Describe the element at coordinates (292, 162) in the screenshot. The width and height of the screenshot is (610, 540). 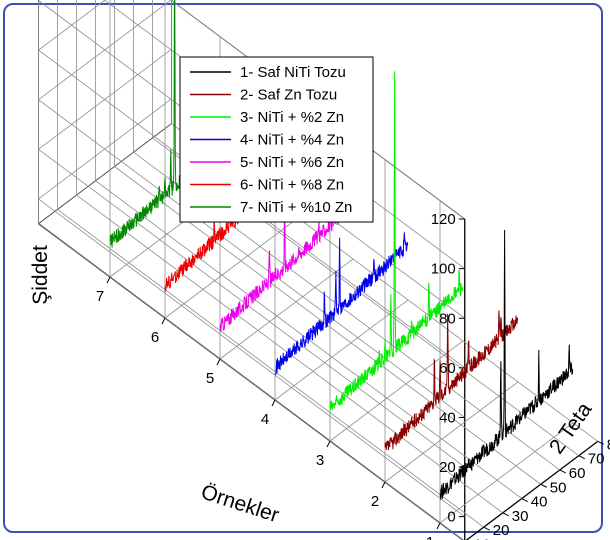
I see `legend-label-5: 5- NiTi + %6 Zn` at that location.